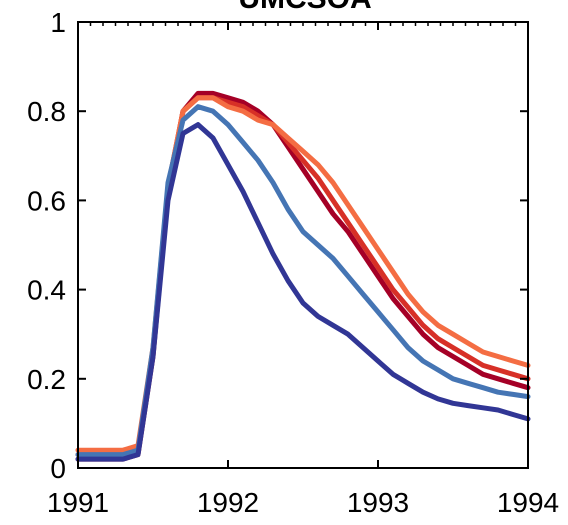 The image size is (568, 525). What do you see at coordinates (46, 379) in the screenshot?
I see `y-tick-label: 0.2` at bounding box center [46, 379].